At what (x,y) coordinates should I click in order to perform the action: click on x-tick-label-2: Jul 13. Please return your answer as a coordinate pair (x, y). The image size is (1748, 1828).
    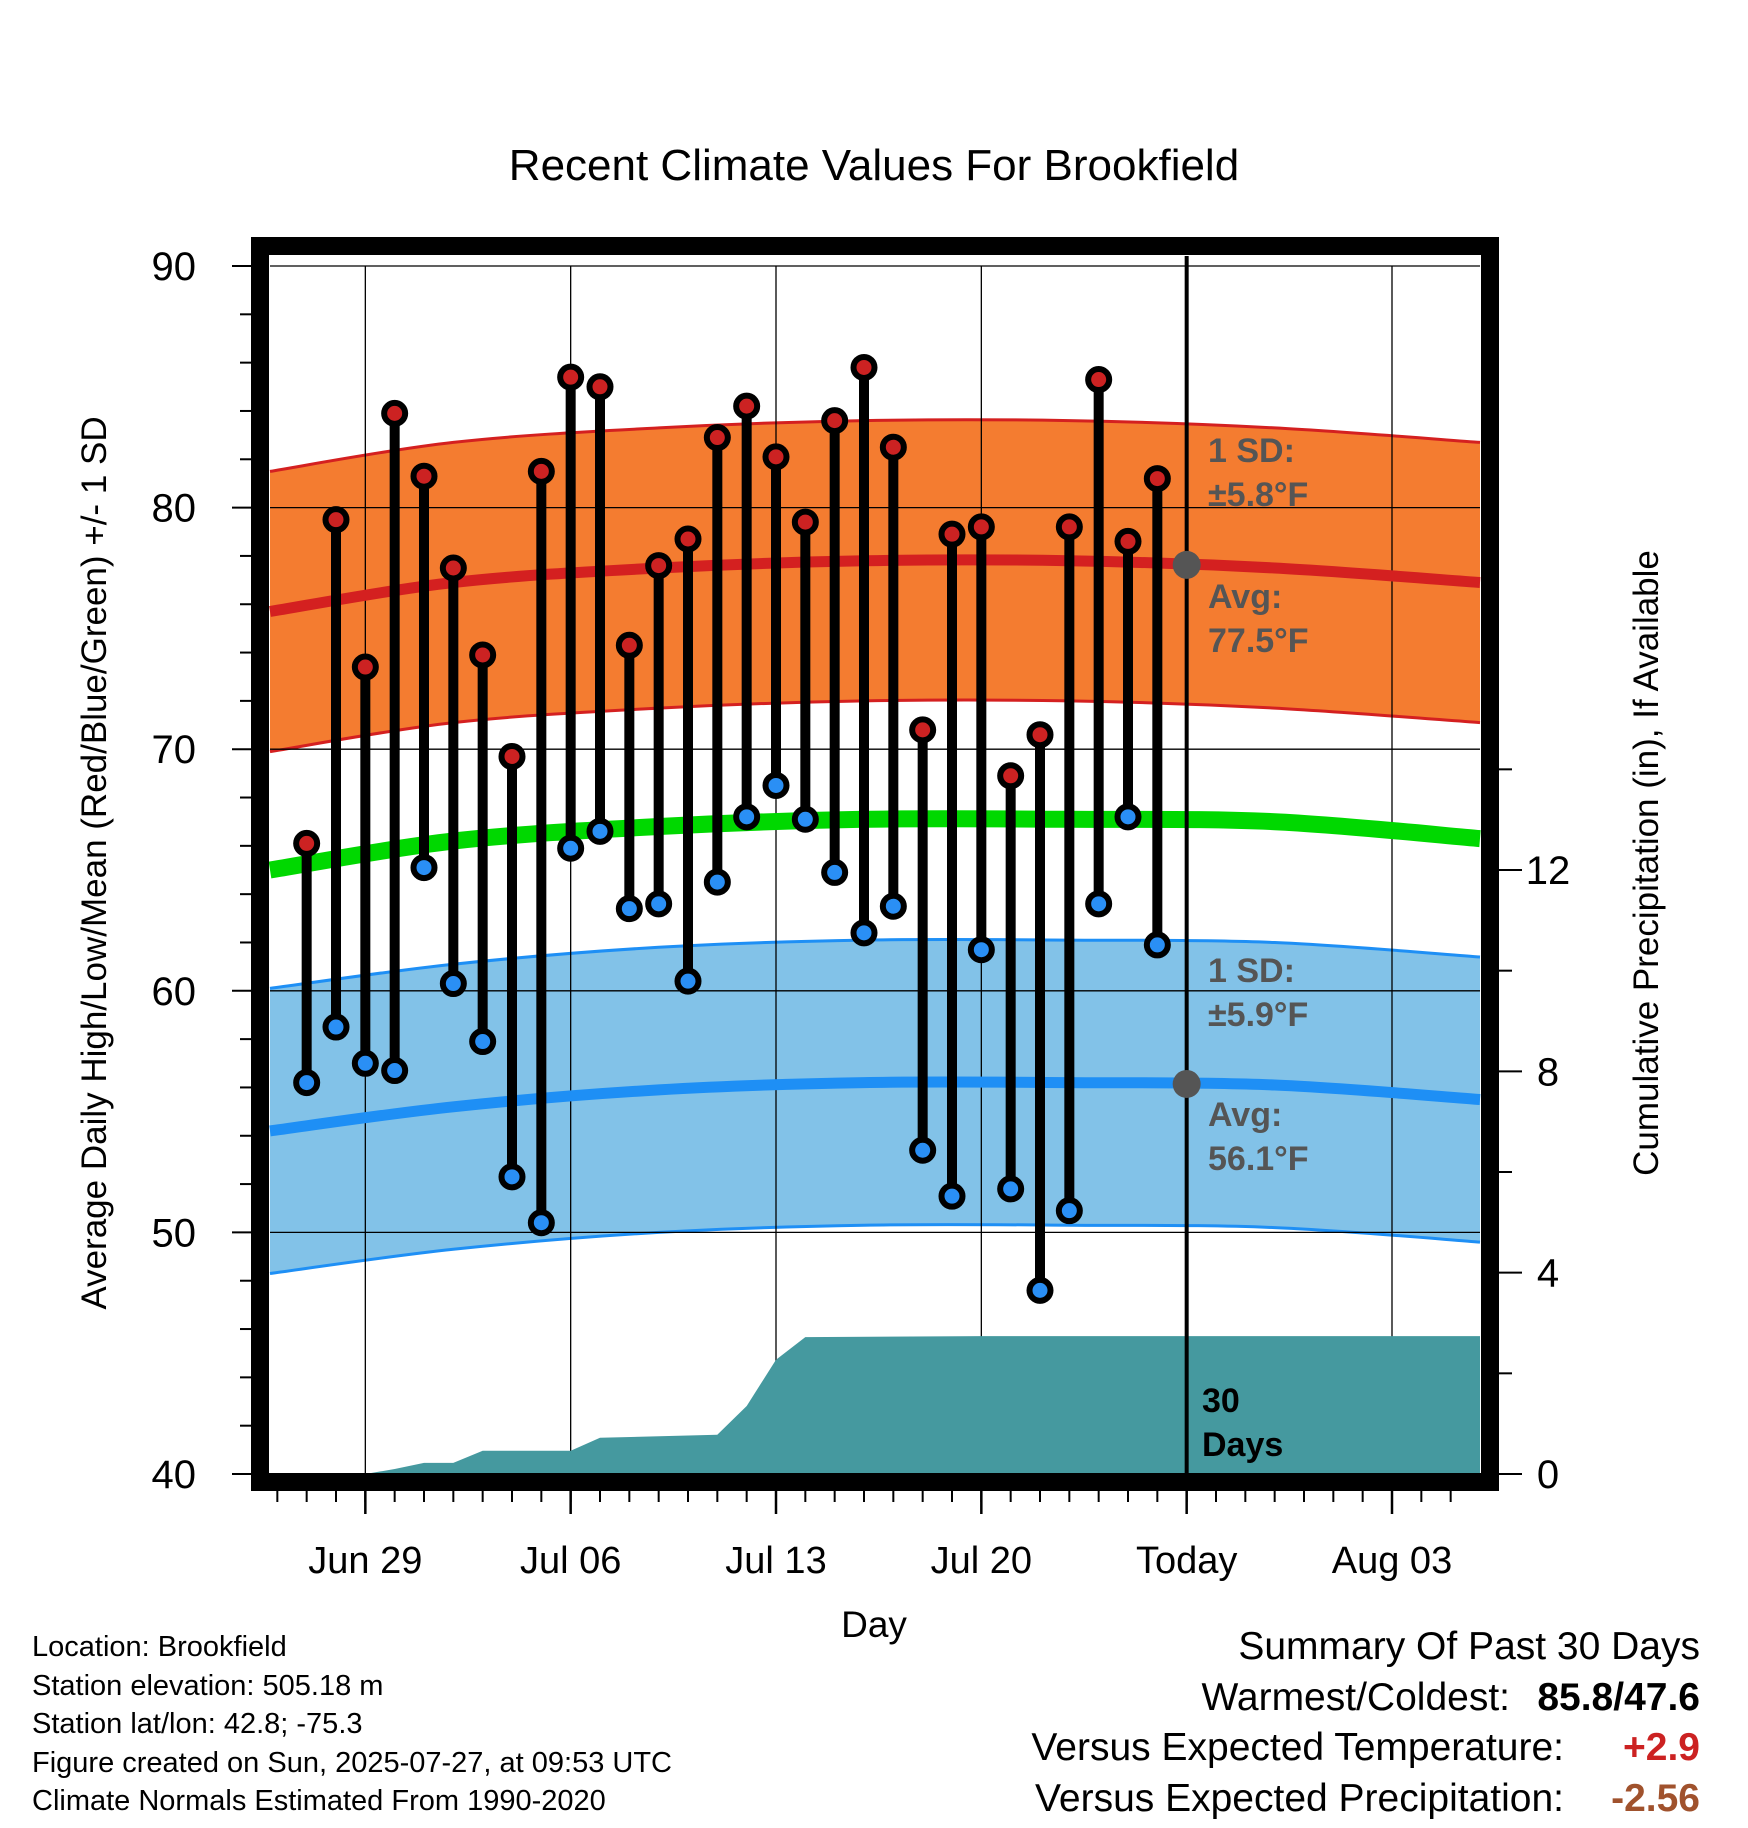
    Looking at the image, I should click on (775, 1561).